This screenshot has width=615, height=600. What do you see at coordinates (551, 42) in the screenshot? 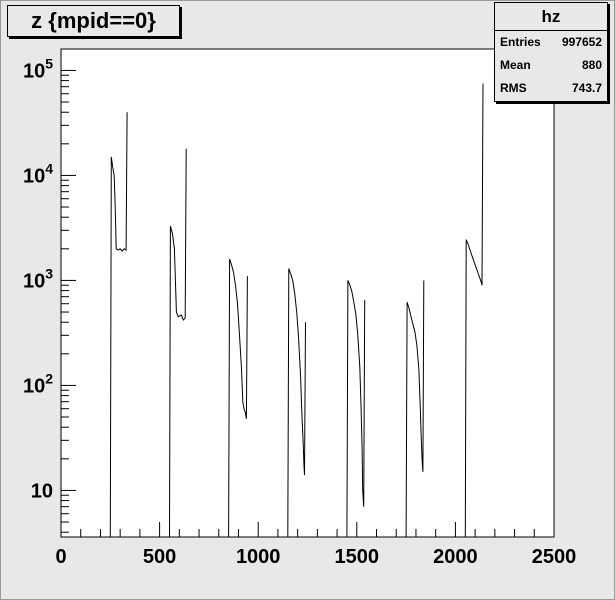
I see `stats-row-entries: Entries 997652` at bounding box center [551, 42].